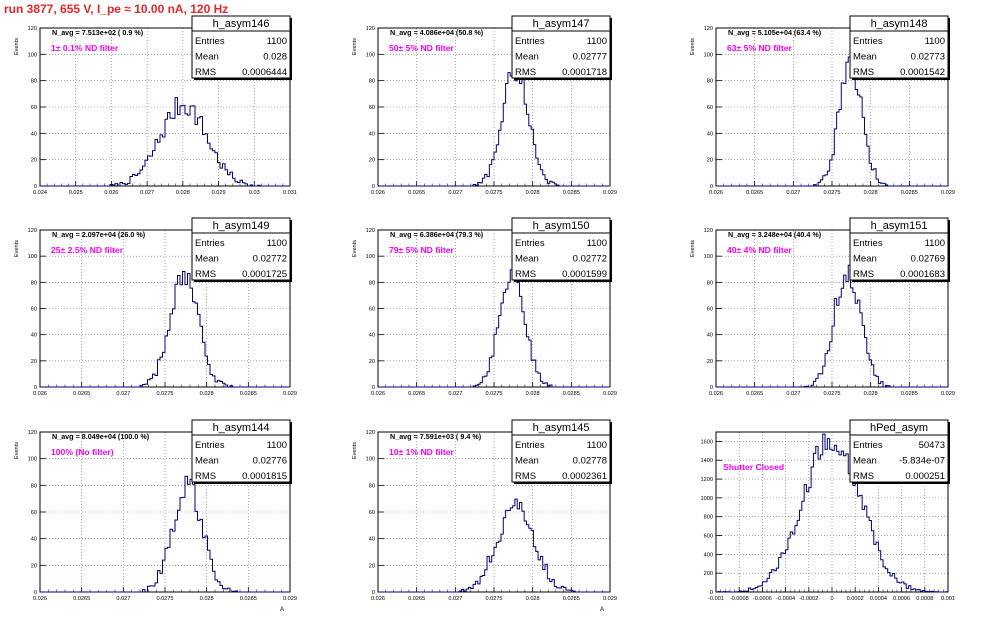 This screenshot has width=996, height=622. I want to click on x-tick-label: 0.03, so click(254, 193).